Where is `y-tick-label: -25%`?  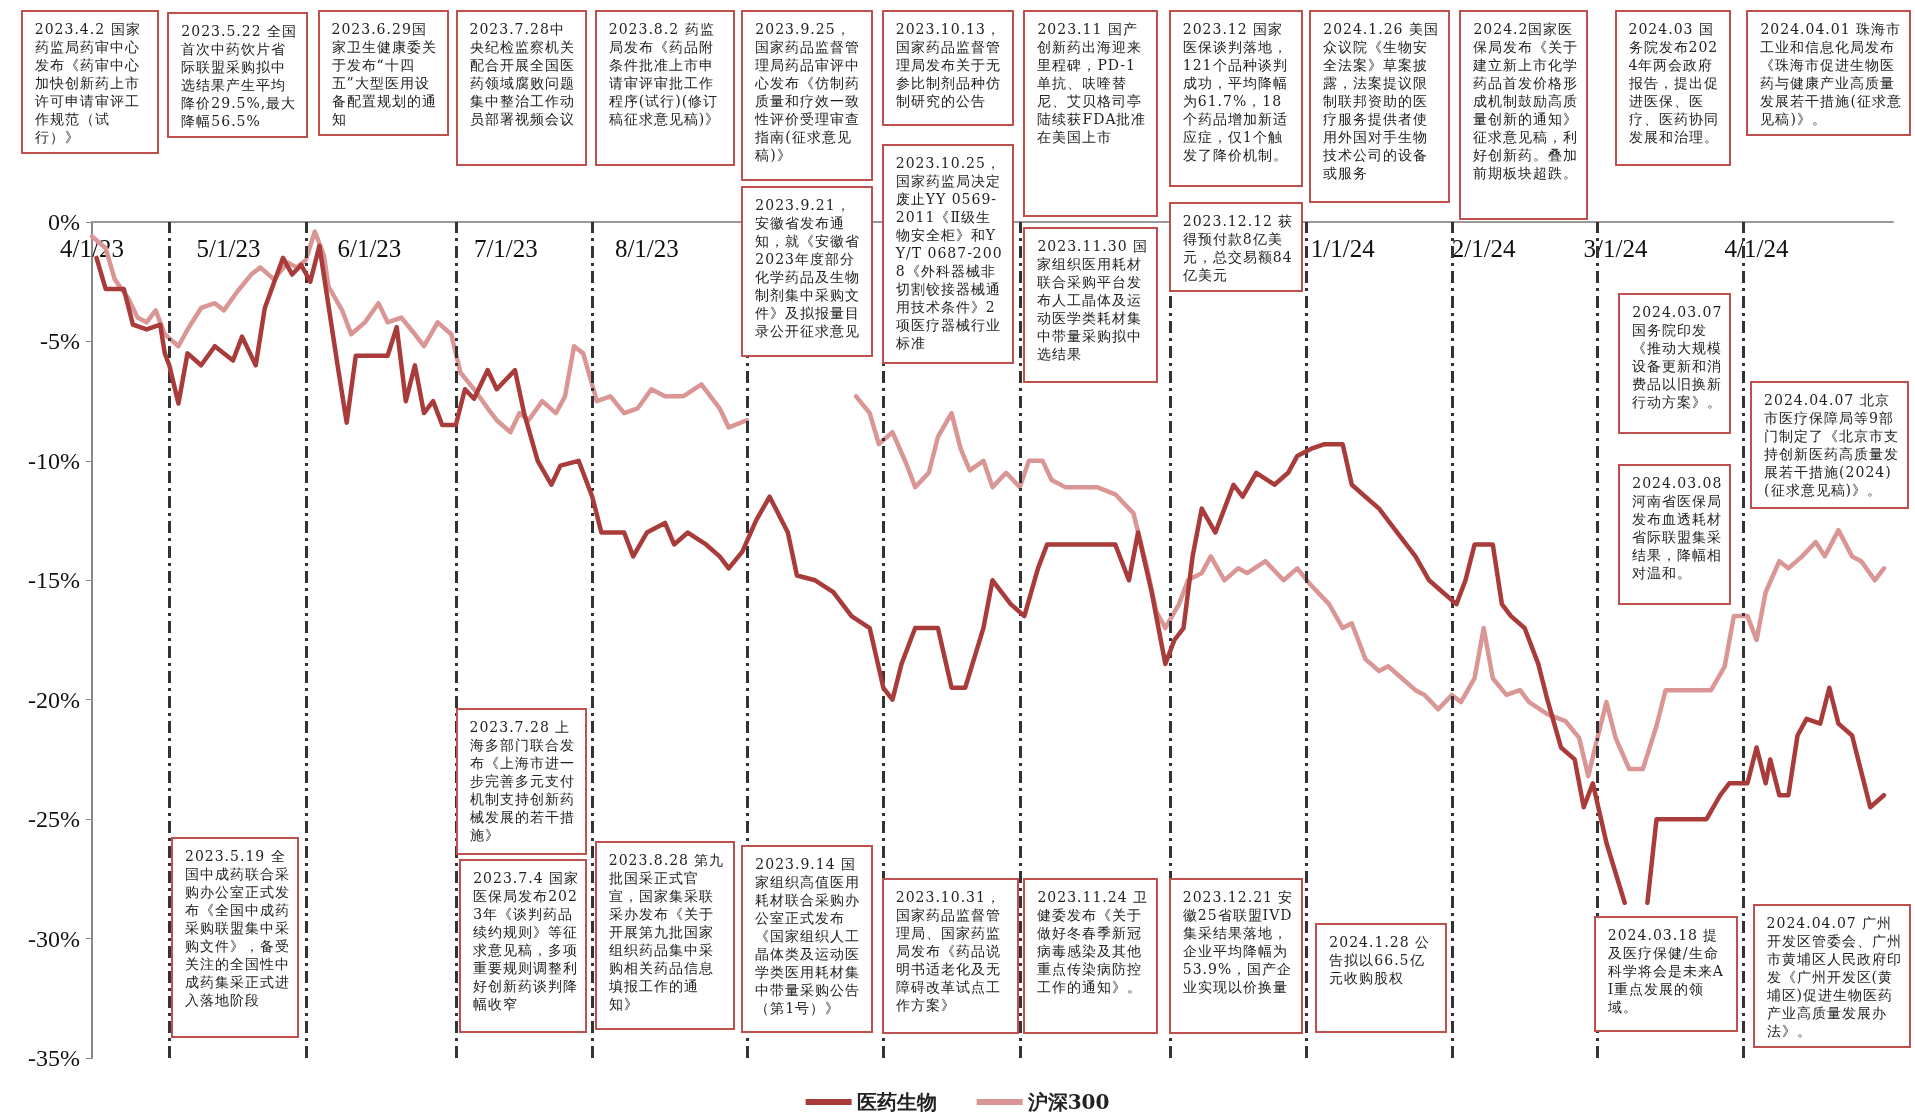 y-tick-label: -25% is located at coordinates (54, 819).